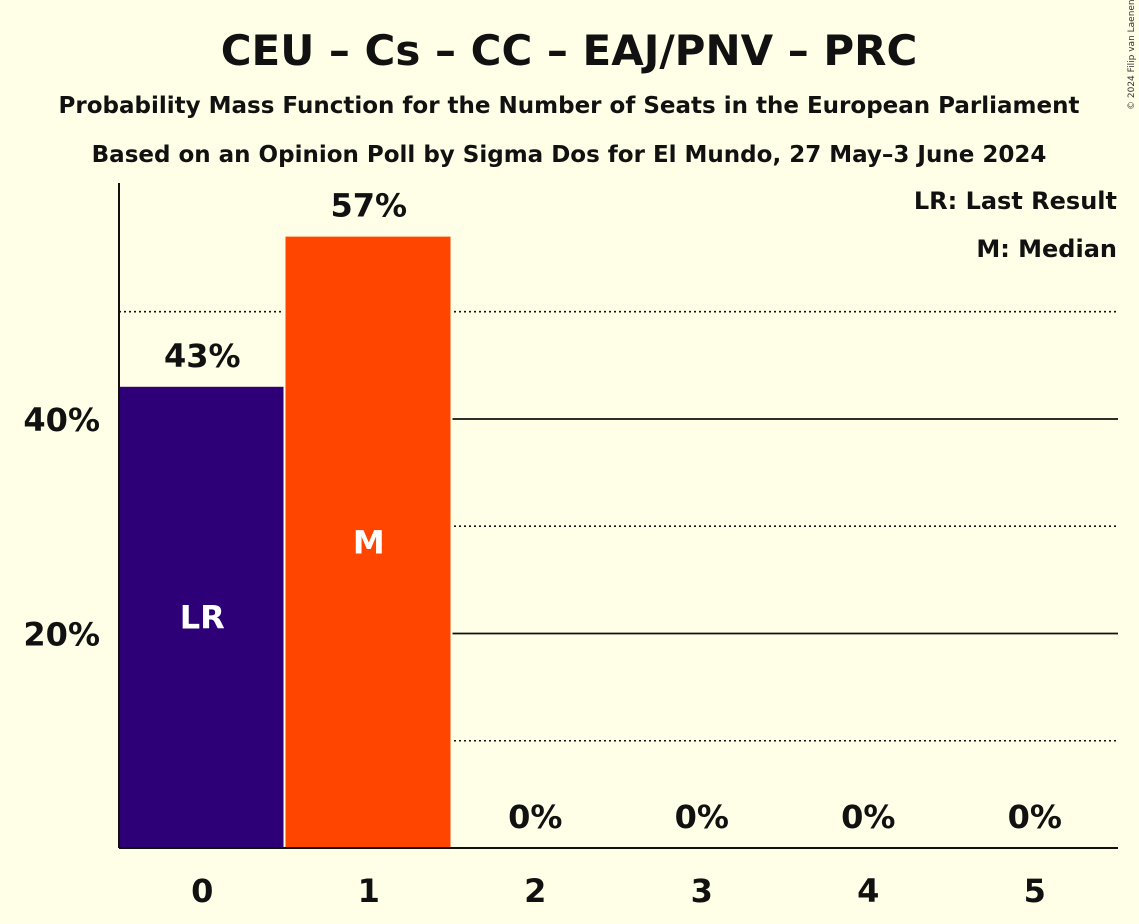 Image resolution: width=1139 pixels, height=924 pixels. I want to click on copyright-notice: © 2024 Filip van Laenen, so click(1132, 55).